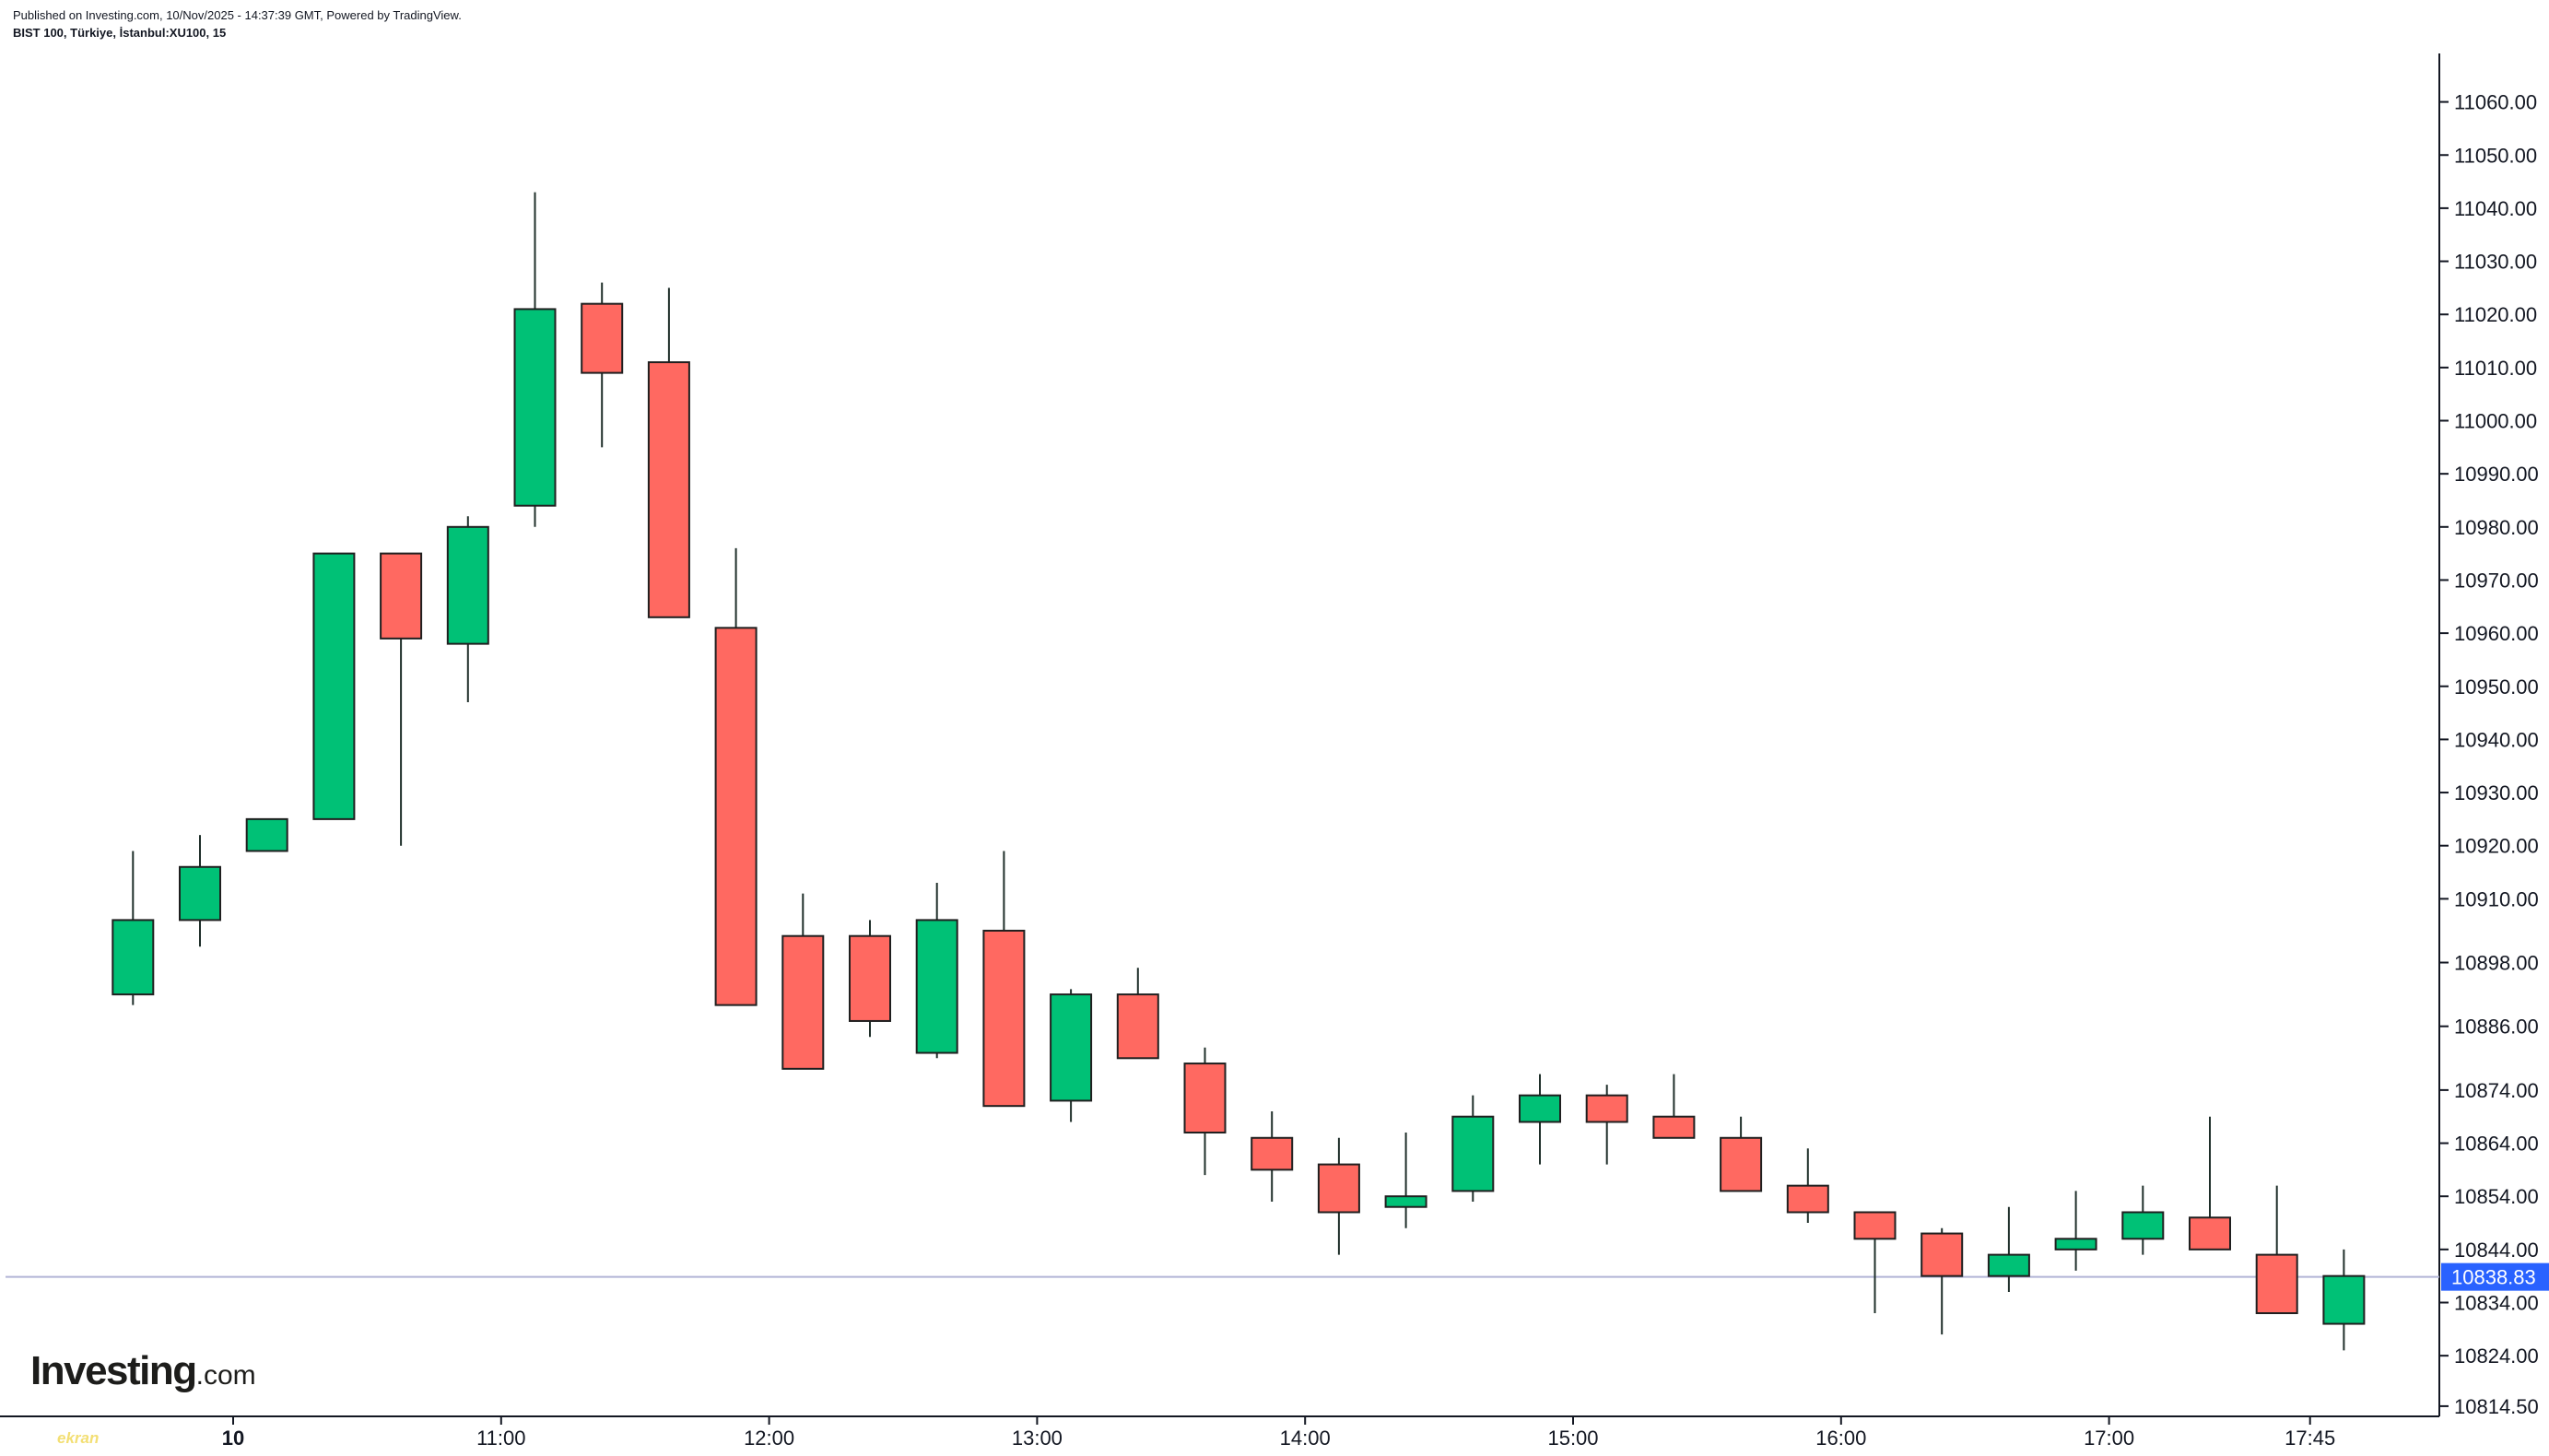 The image size is (2549, 1456). Describe the element at coordinates (769, 1438) in the screenshot. I see `time-tick-label: 12:00` at that location.